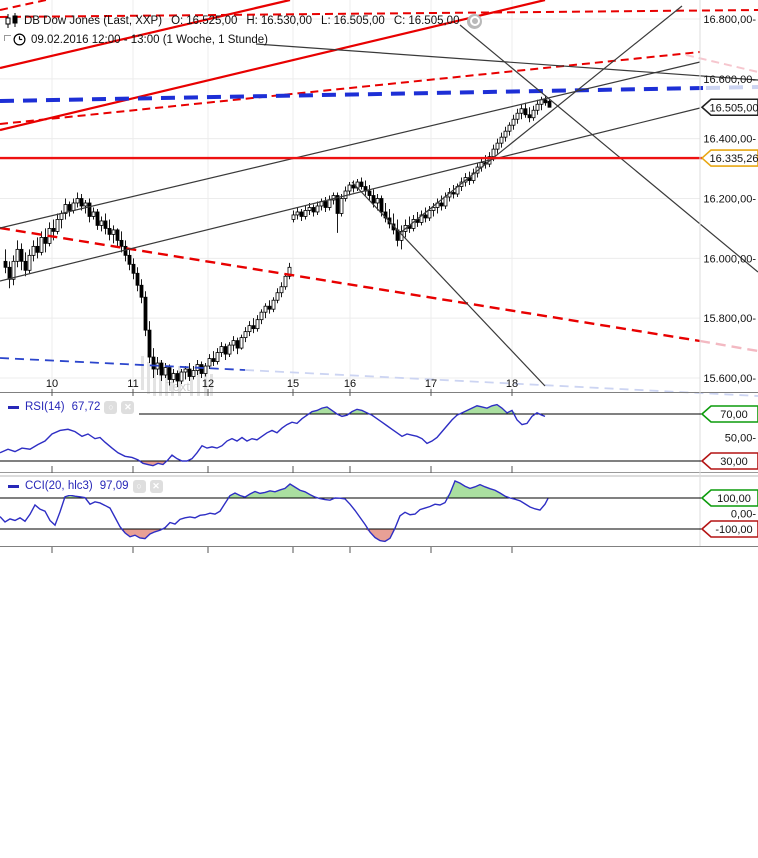 The height and width of the screenshot is (858, 758). I want to click on ghost-artifacts: Text, so click(177, 376).